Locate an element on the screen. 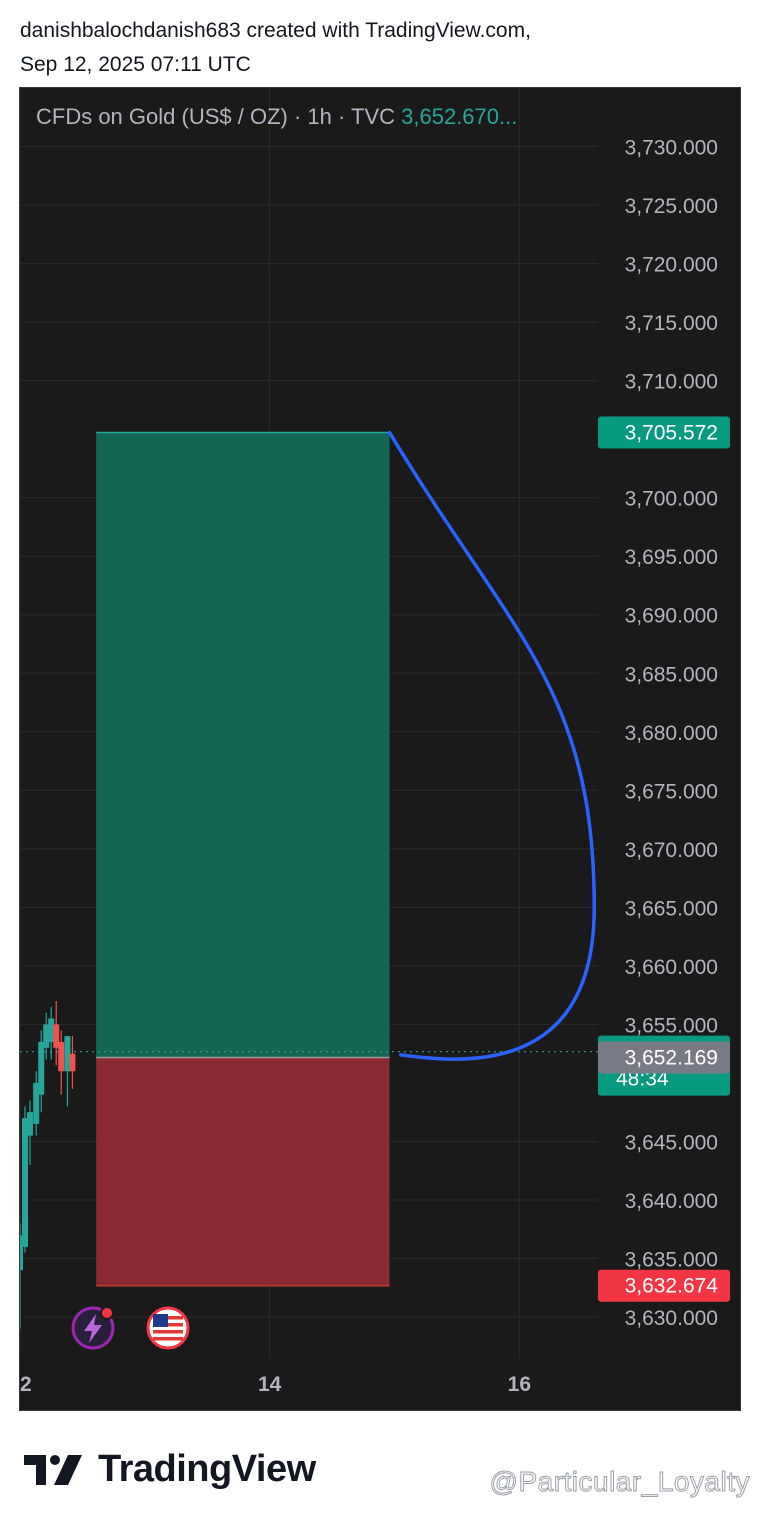 The image size is (760, 1530). price-tick-label: 3,670.000 is located at coordinates (671, 850).